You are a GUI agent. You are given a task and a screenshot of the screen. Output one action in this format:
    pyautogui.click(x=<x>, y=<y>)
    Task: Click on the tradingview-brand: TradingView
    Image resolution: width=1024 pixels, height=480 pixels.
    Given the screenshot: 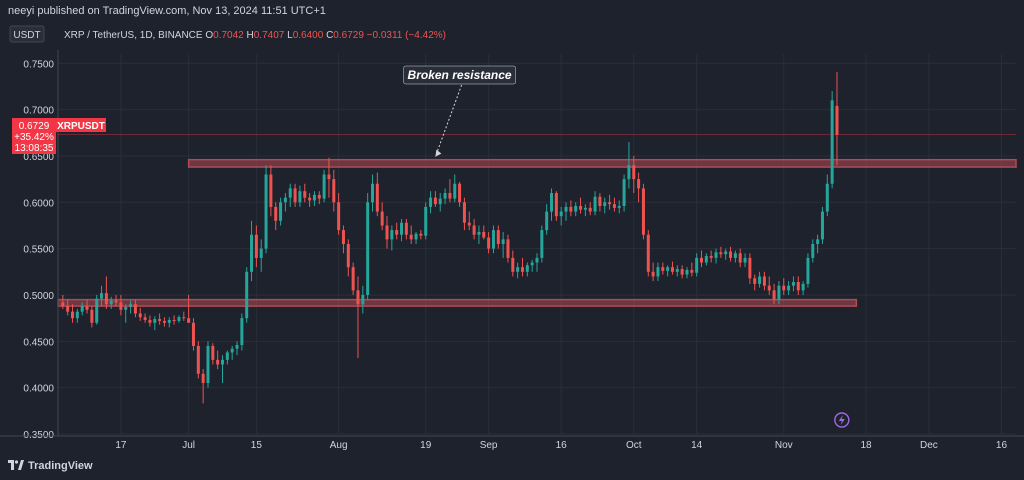 What is the action you would take?
    pyautogui.click(x=50, y=466)
    